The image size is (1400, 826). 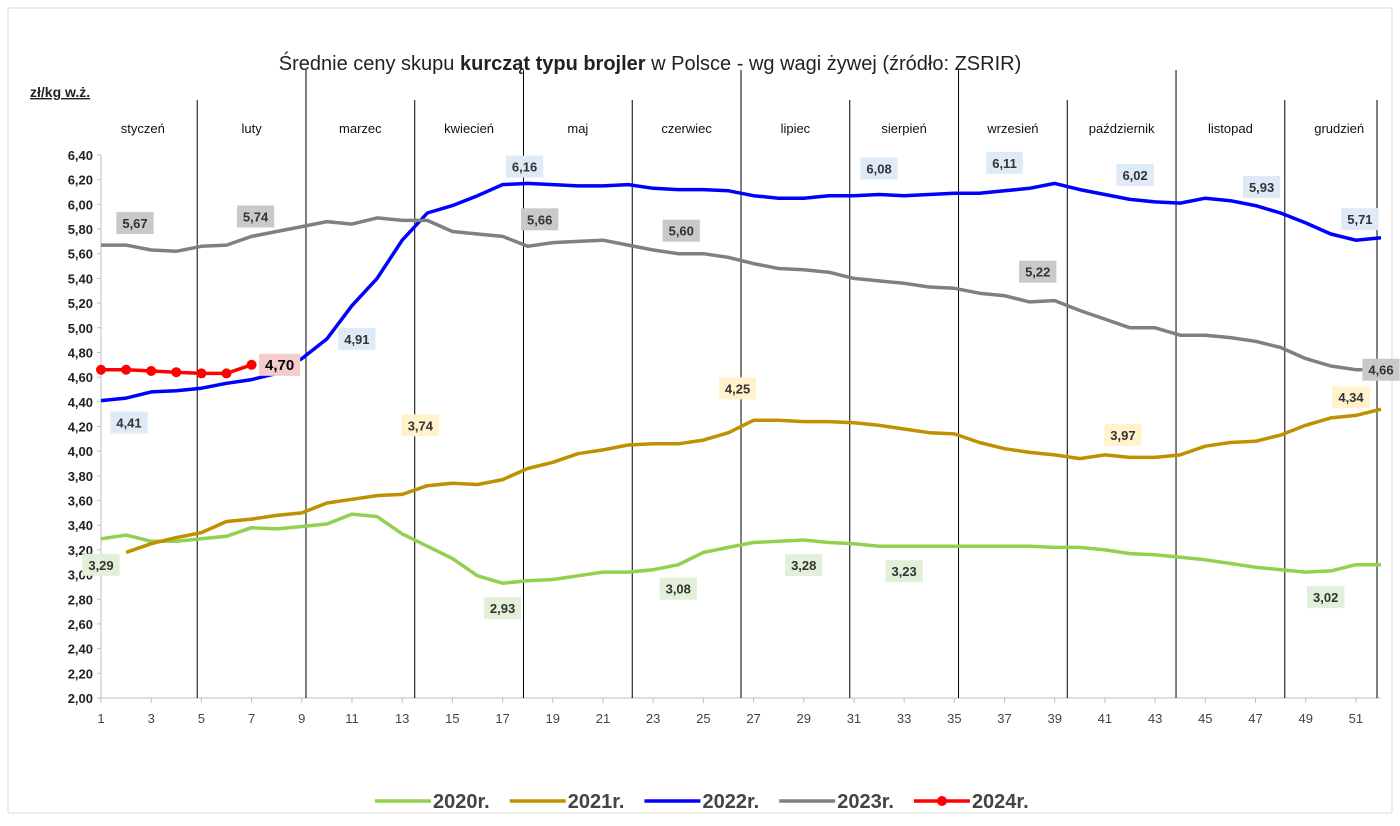 What do you see at coordinates (653, 718) in the screenshot?
I see `x-tick-label: 23` at bounding box center [653, 718].